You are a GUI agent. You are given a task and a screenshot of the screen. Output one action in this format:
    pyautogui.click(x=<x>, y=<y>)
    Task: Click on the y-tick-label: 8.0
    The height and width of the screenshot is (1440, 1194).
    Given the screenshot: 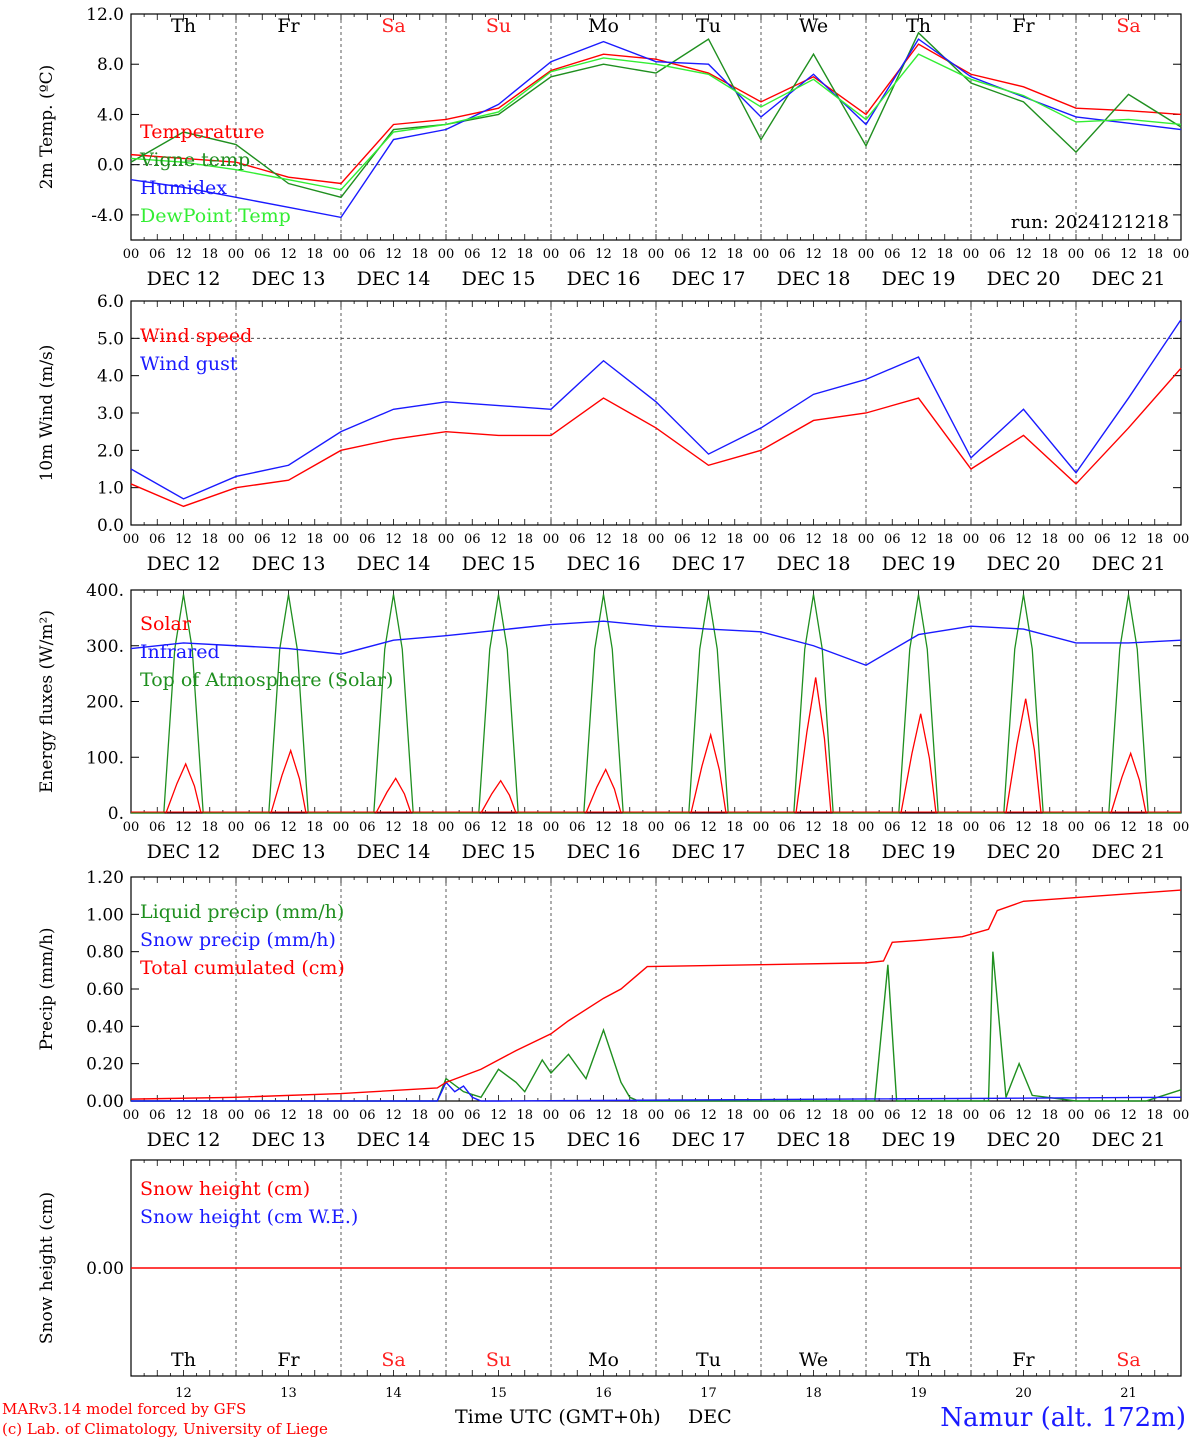 What is the action you would take?
    pyautogui.click(x=110, y=65)
    